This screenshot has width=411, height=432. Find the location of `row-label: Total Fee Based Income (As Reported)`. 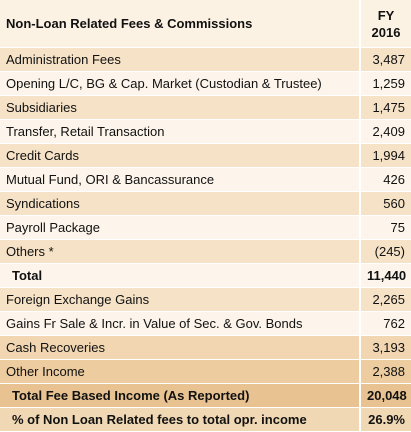

row-label: Total Fee Based Income (As Reported) is located at coordinates (180, 396).